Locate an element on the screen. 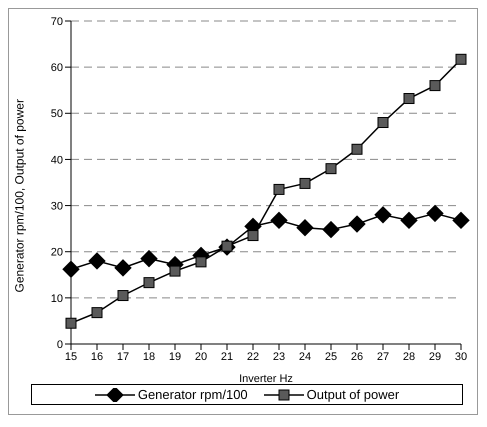 This screenshot has height=427, width=487. x-tick-label: 18 is located at coordinates (149, 356).